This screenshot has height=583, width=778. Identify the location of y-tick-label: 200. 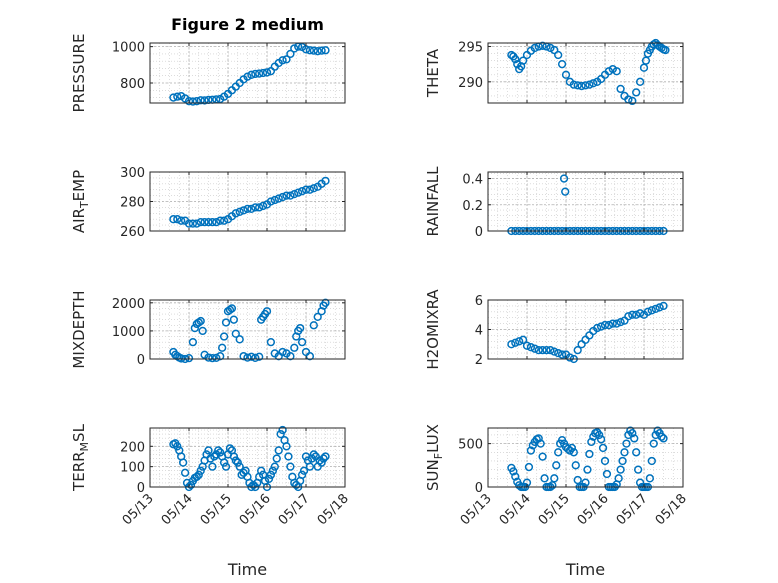
(132, 447).